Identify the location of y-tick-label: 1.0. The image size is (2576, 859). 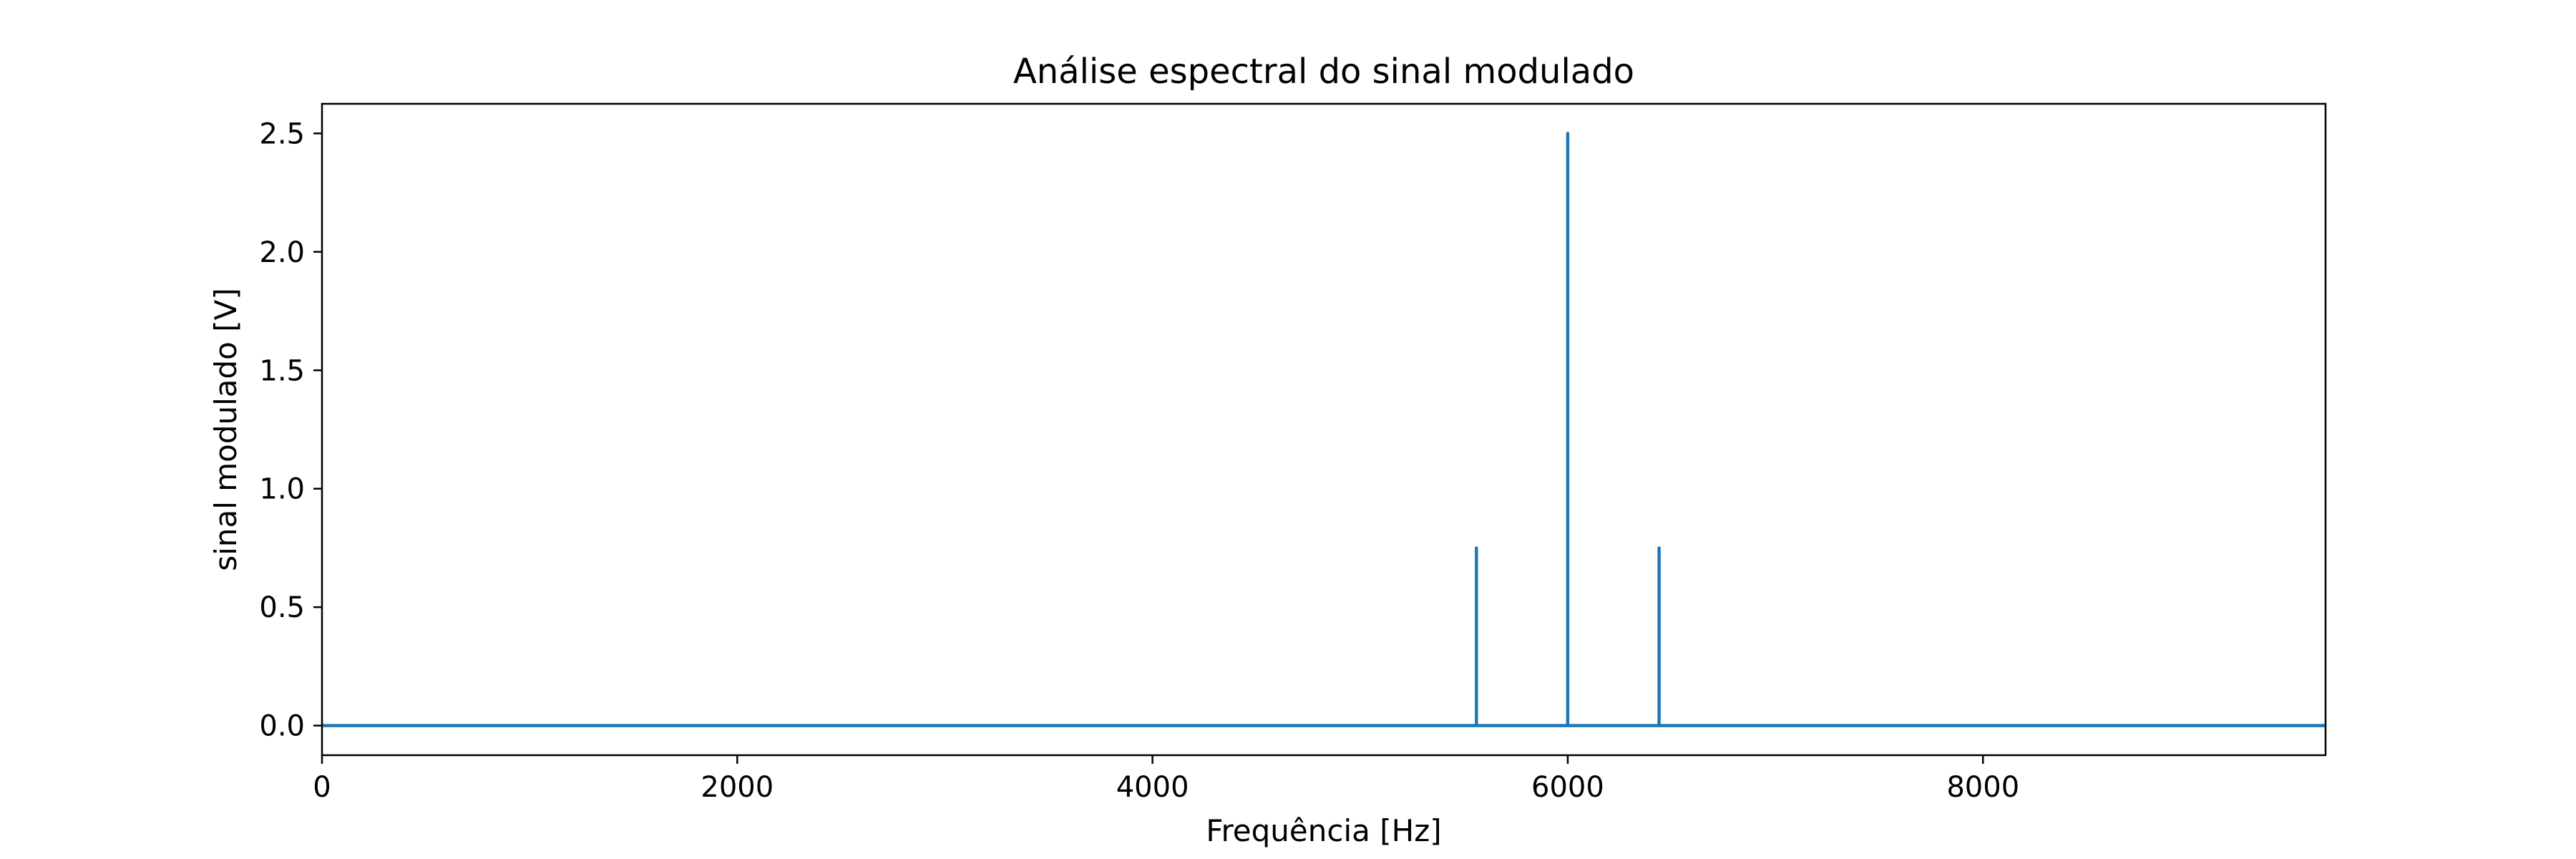
(282, 489).